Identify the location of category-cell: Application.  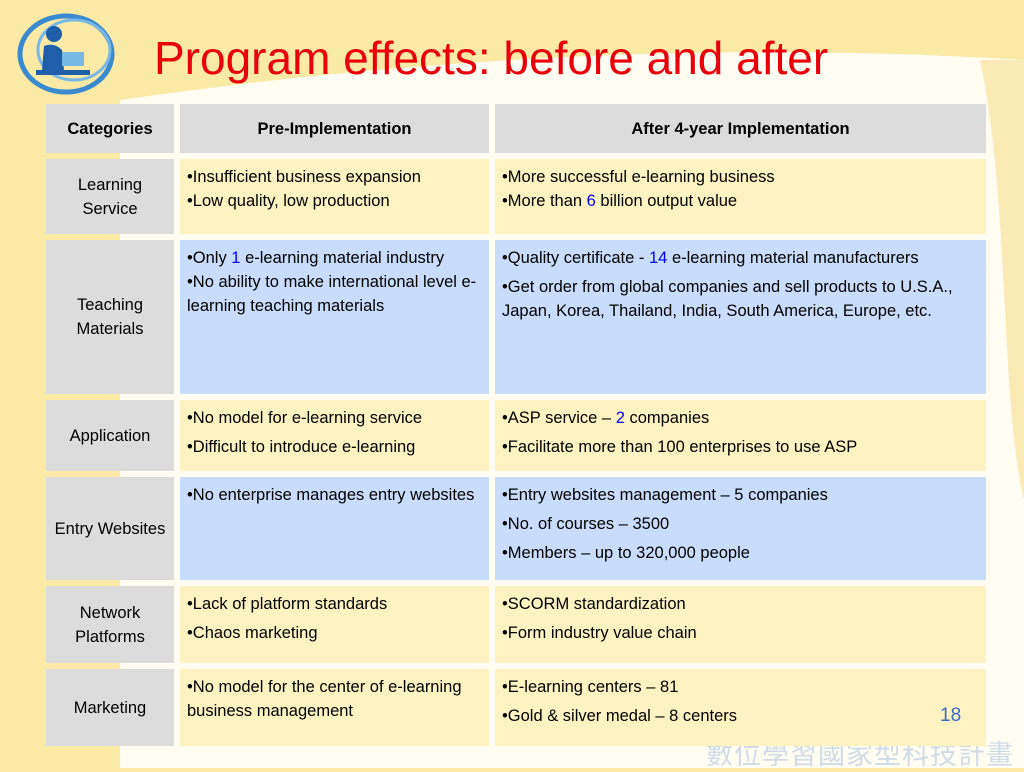
(110, 435).